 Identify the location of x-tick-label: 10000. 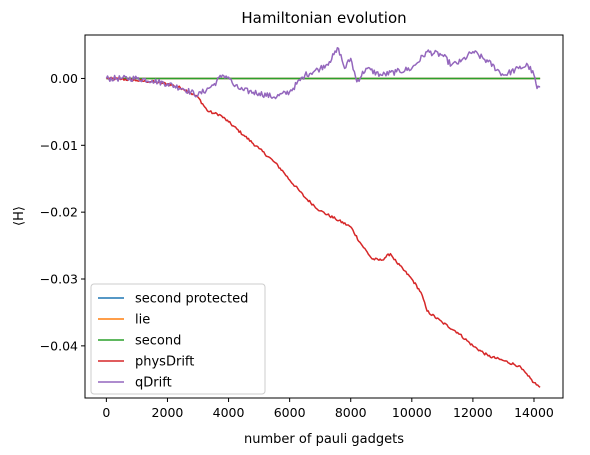
(412, 412).